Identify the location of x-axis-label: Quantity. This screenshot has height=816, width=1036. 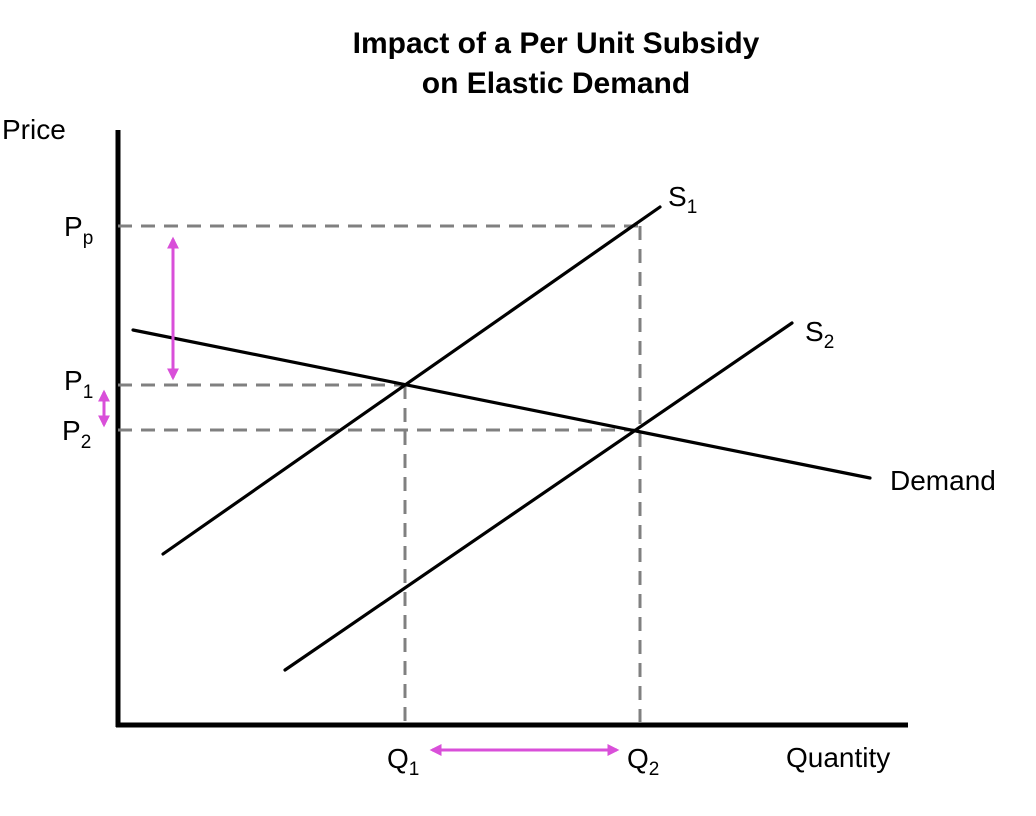
(838, 757).